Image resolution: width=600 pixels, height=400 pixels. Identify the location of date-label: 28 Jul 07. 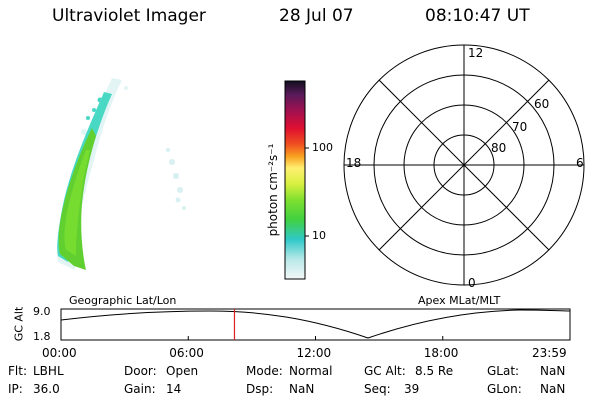
(316, 16).